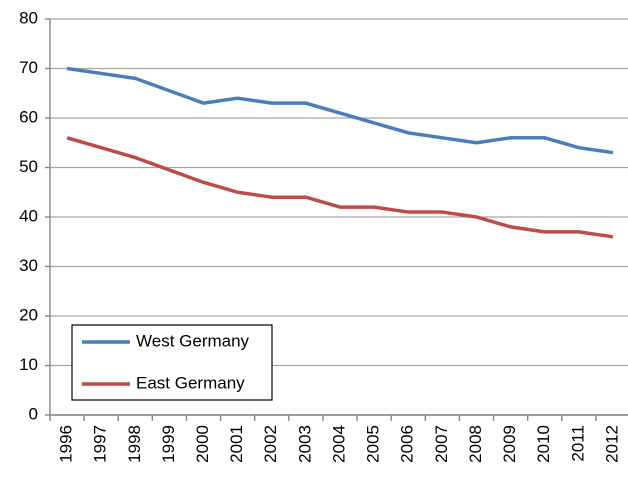  What do you see at coordinates (441, 444) in the screenshot?
I see `x-tick-label: 2007` at bounding box center [441, 444].